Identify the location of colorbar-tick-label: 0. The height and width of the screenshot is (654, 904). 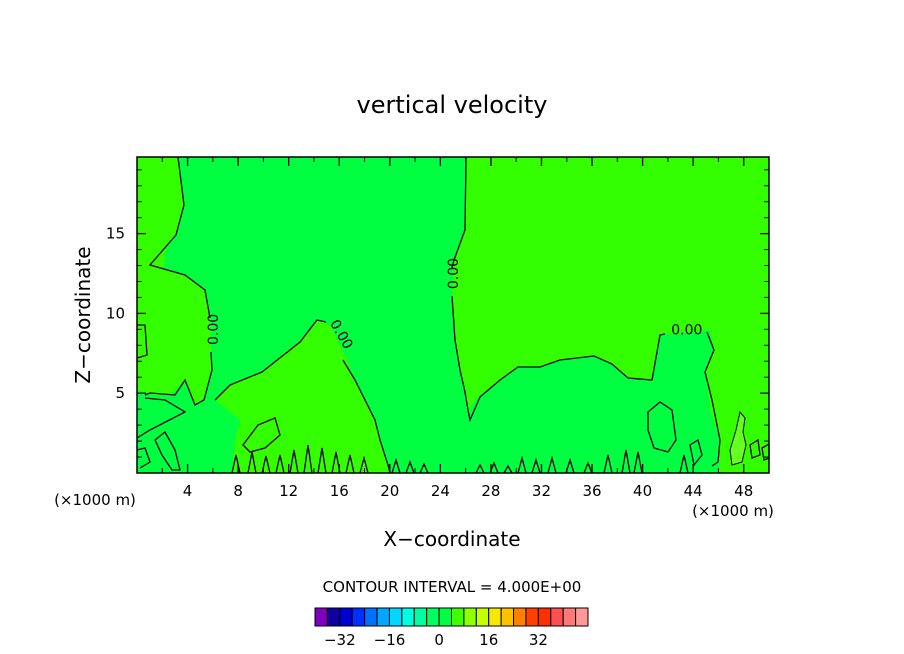
(439, 640).